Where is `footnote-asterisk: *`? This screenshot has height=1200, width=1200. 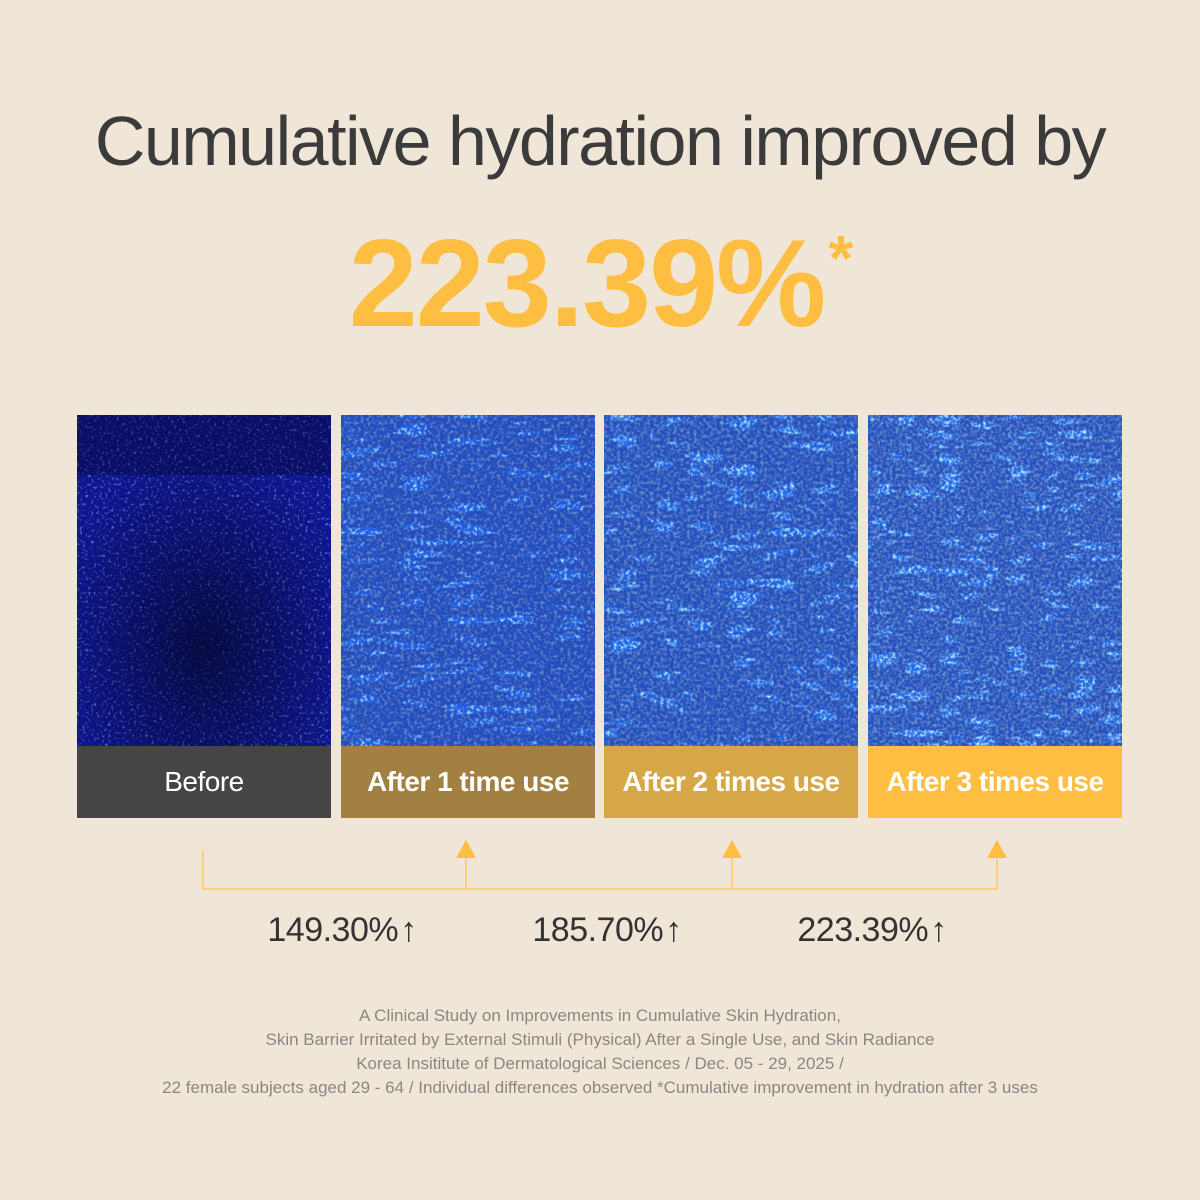 footnote-asterisk: * is located at coordinates (840, 258).